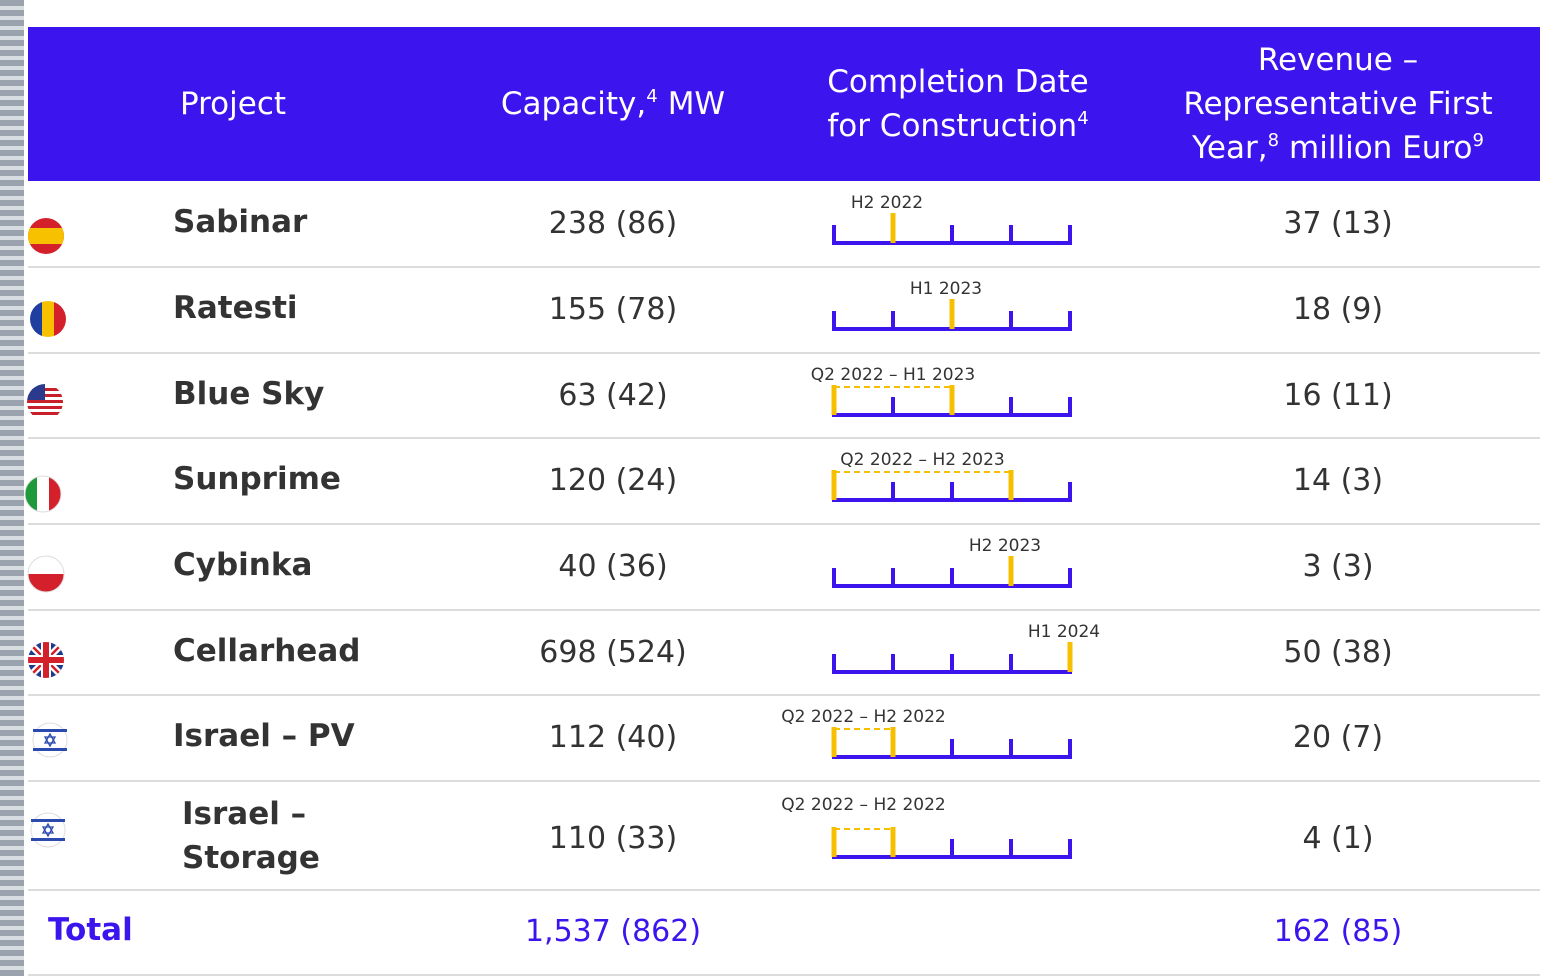 The width and height of the screenshot is (1542, 976). I want to click on header-text: MW, so click(696, 104).